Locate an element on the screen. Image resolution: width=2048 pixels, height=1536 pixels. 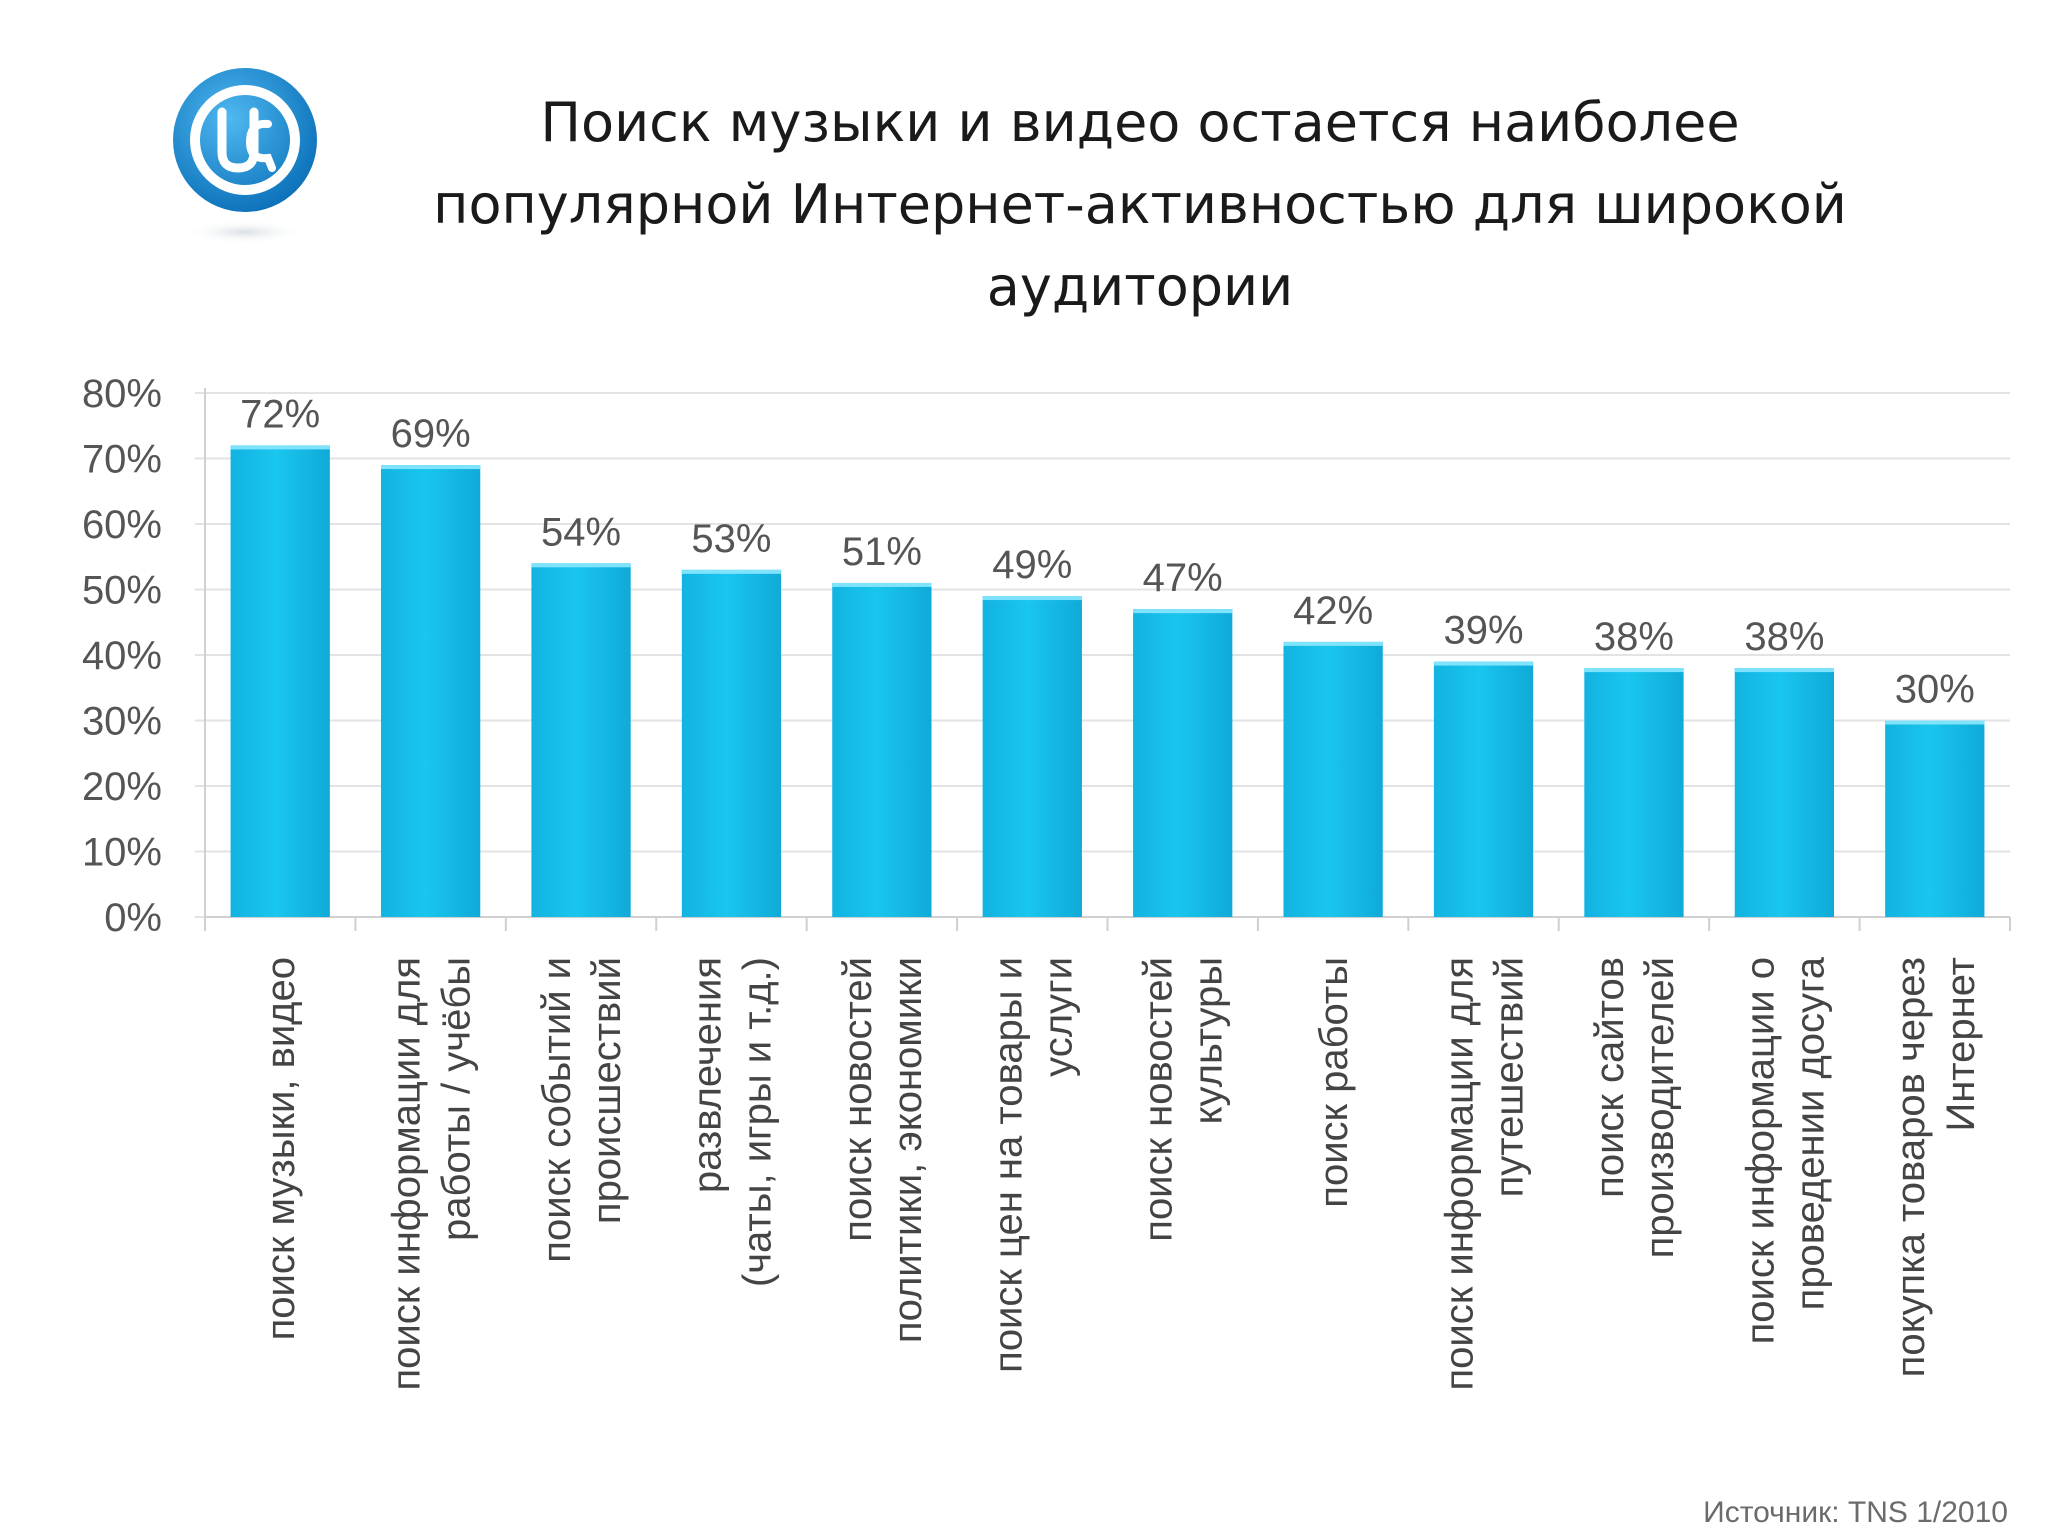
data-label: 49% is located at coordinates (1032, 565).